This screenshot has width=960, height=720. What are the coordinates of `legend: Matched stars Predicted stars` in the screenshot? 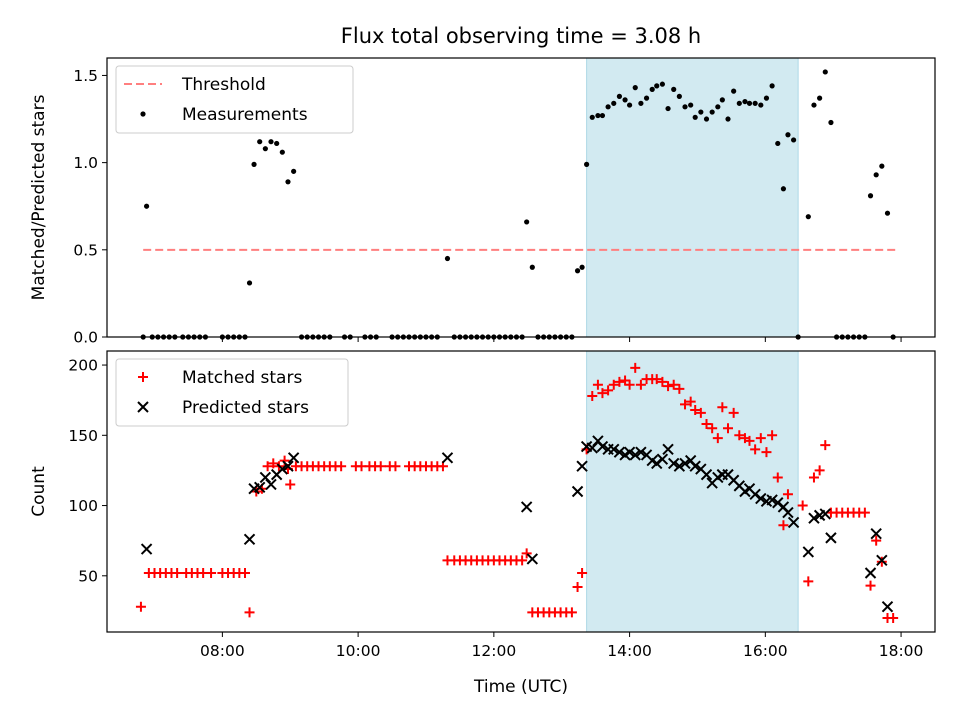 It's located at (232, 392).